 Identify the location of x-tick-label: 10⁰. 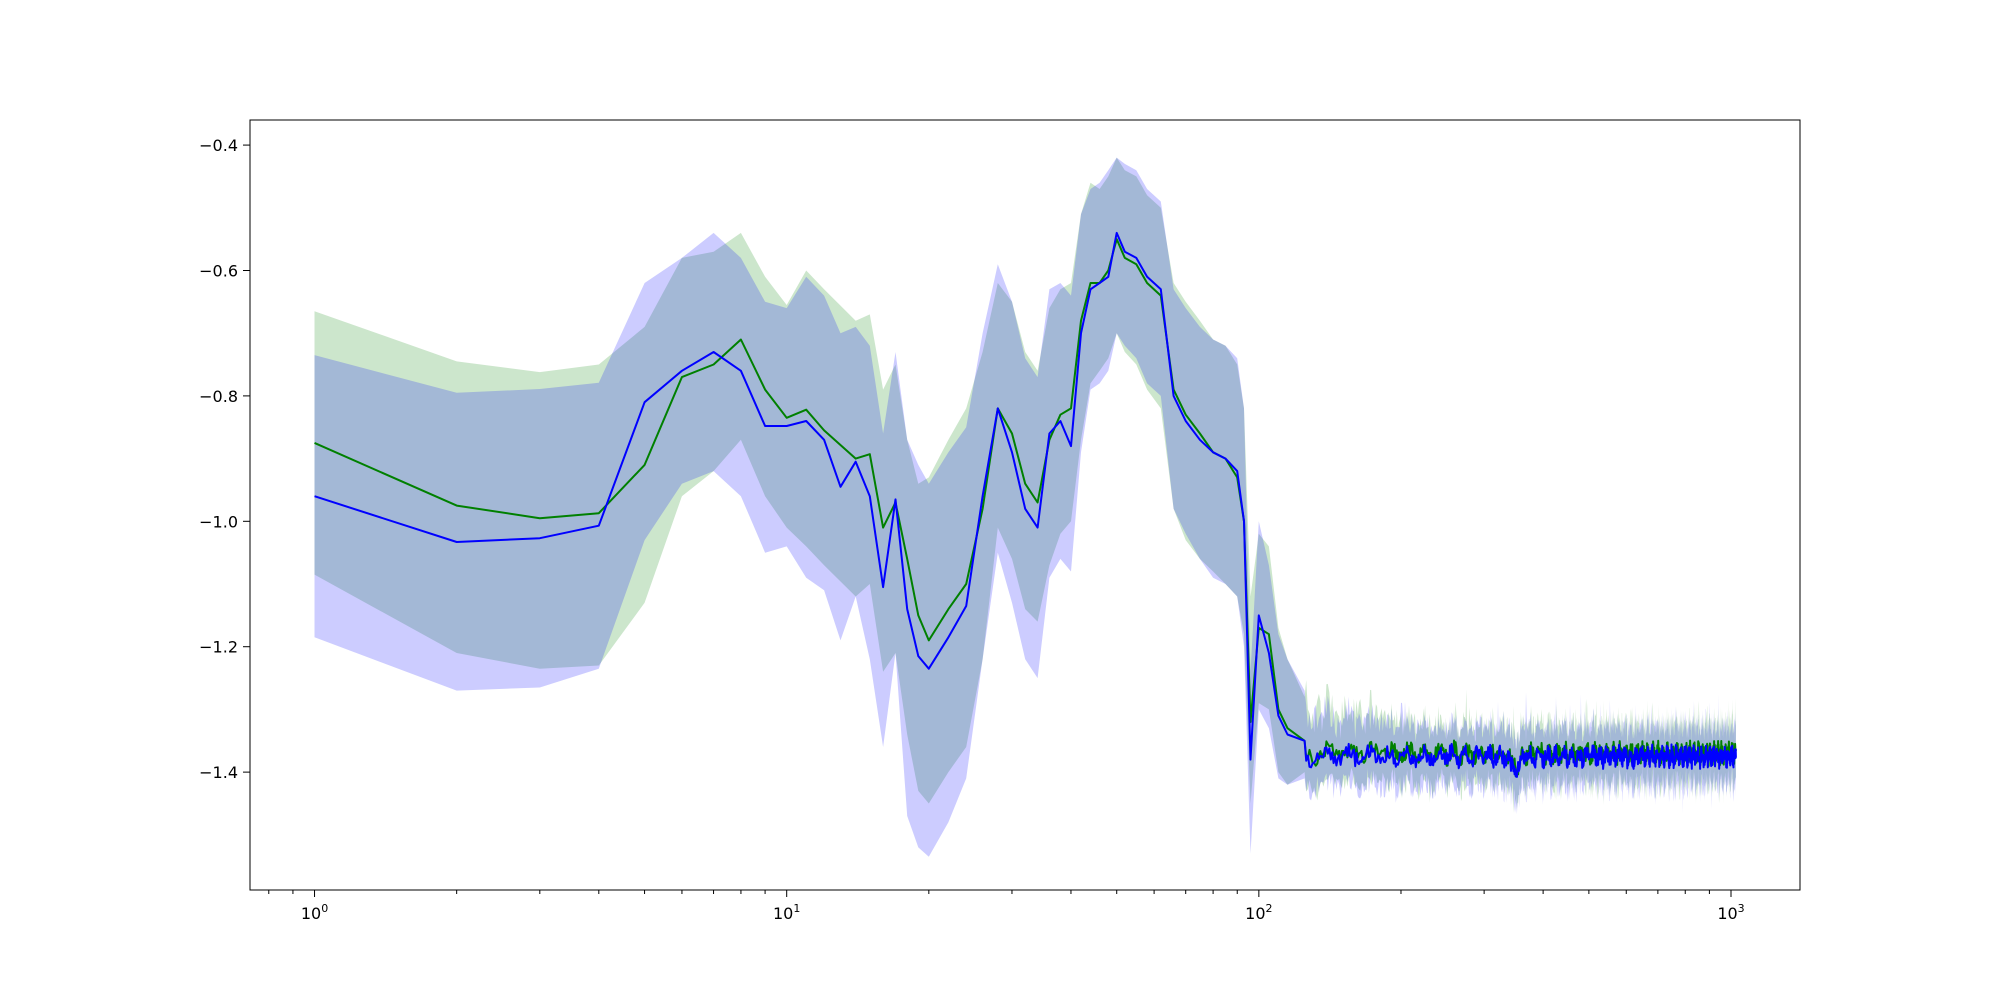
(314, 912).